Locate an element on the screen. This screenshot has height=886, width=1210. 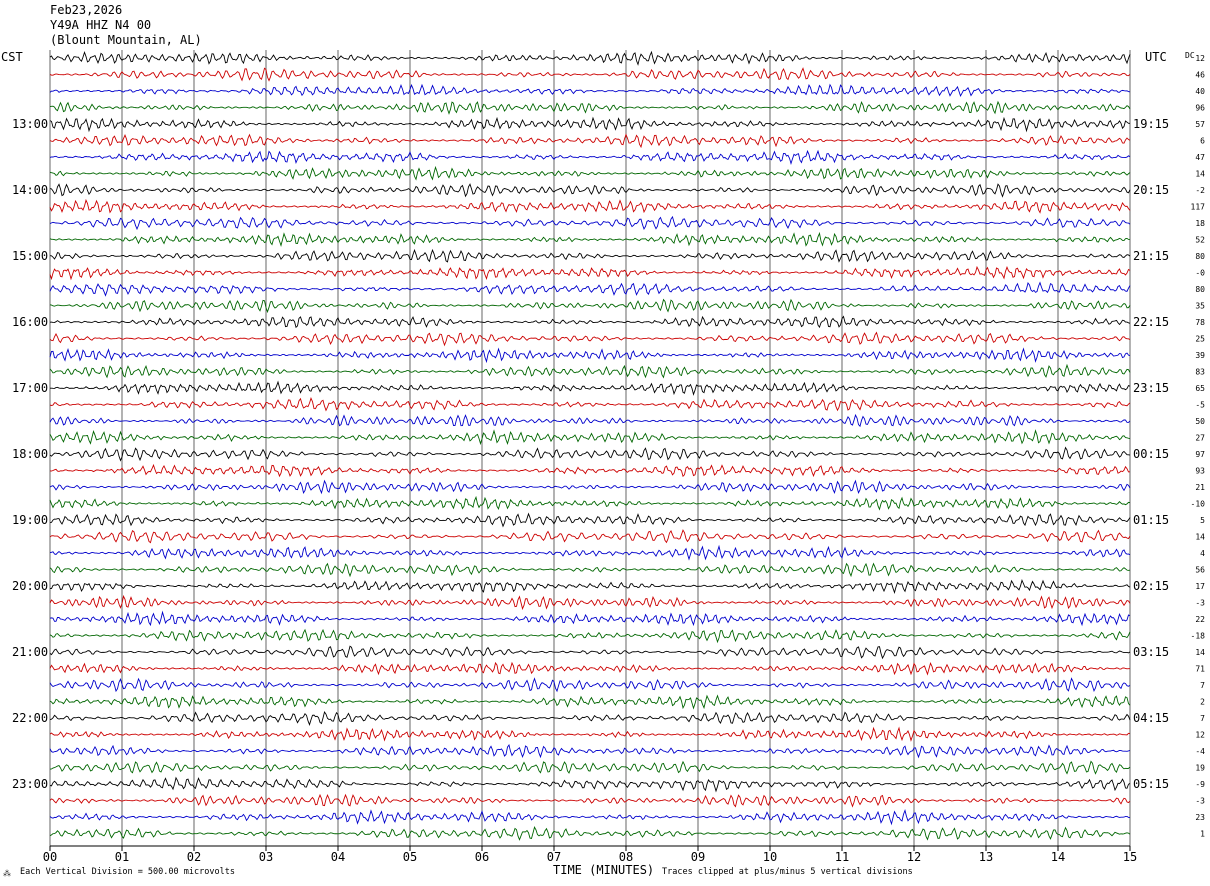
cst-hour-label: 17:00 is located at coordinates (30, 388).